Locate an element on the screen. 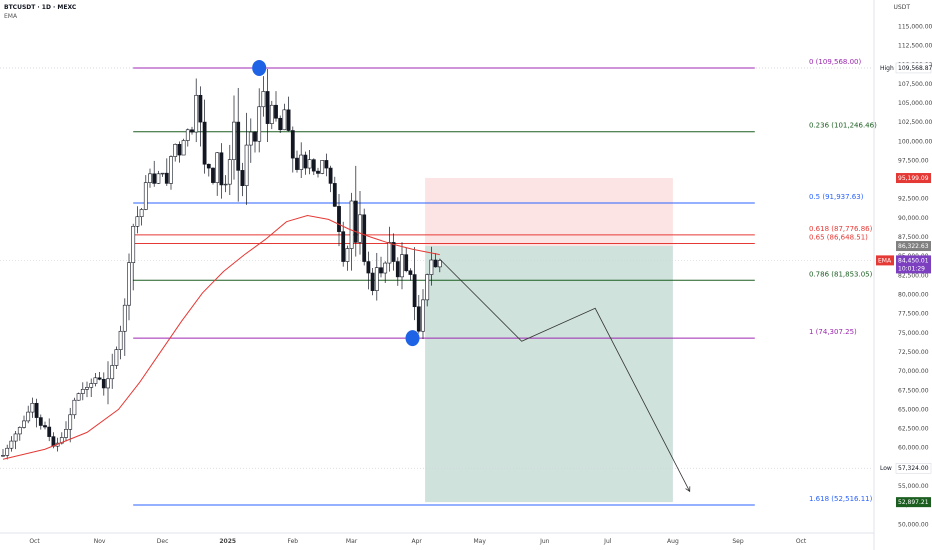  y-tick-label: 90,000.00 is located at coordinates (913, 218).